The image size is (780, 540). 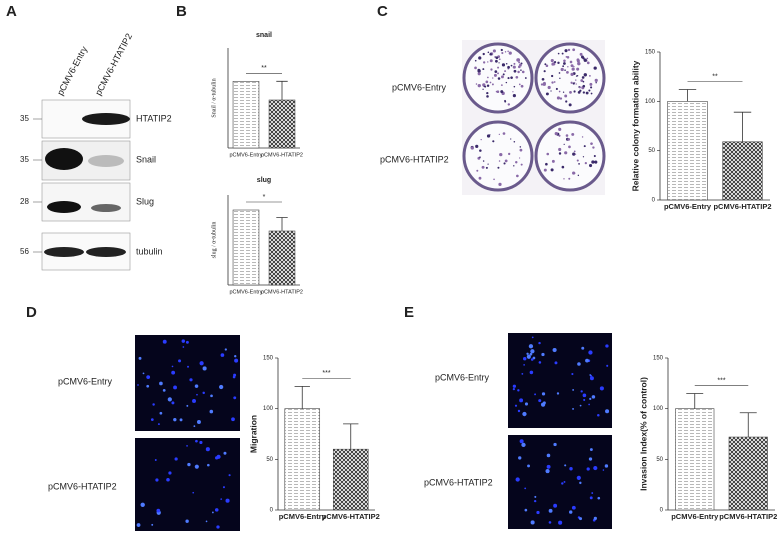 I want to click on band-label: HTATIP2, so click(x=154, y=118).